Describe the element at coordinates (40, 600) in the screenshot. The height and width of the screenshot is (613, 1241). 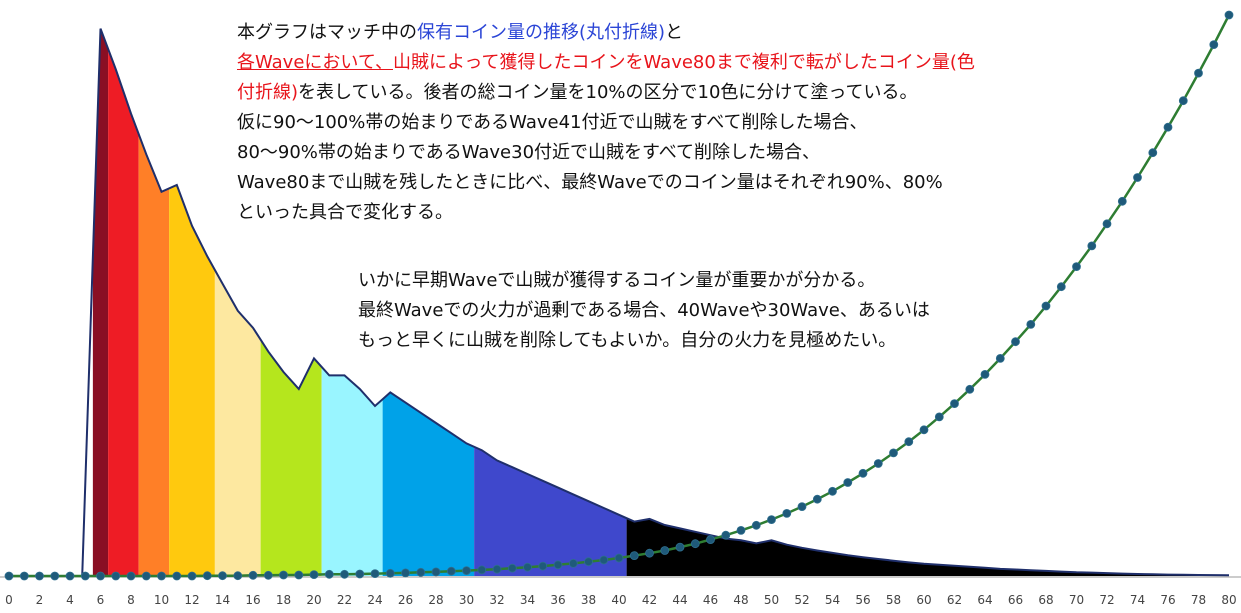
I see `x-tick-label: 2` at that location.